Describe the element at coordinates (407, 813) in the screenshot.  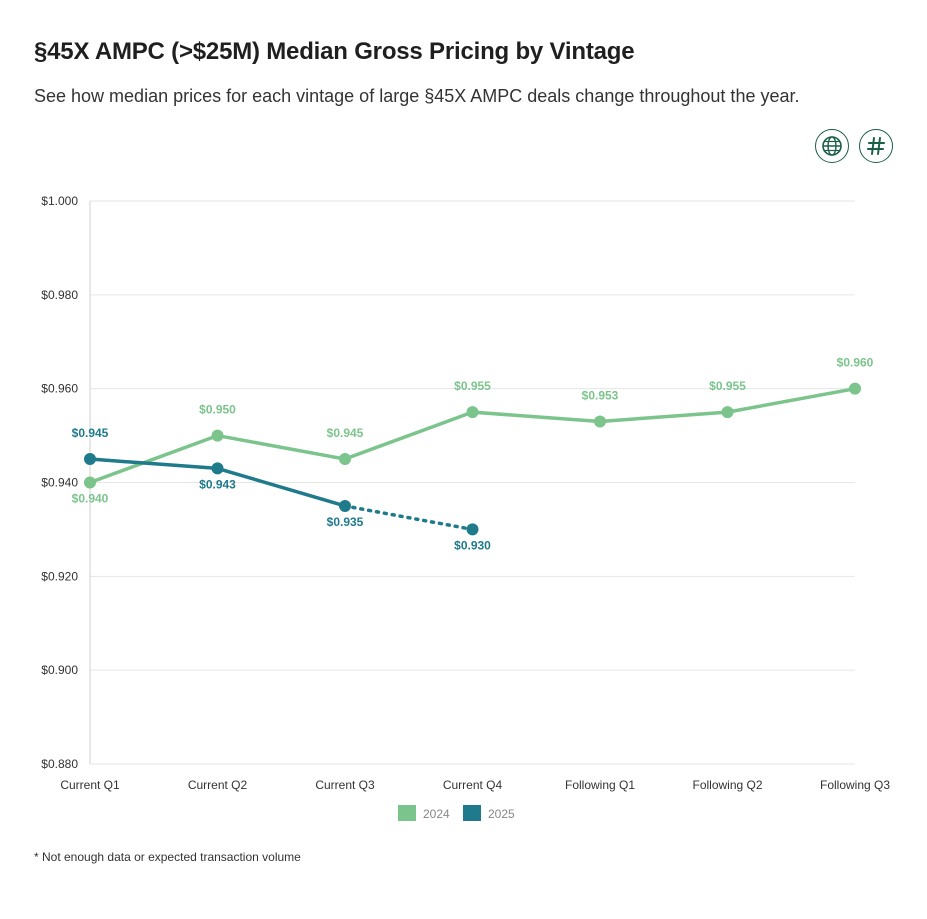
I see `legend-swatch-2024` at that location.